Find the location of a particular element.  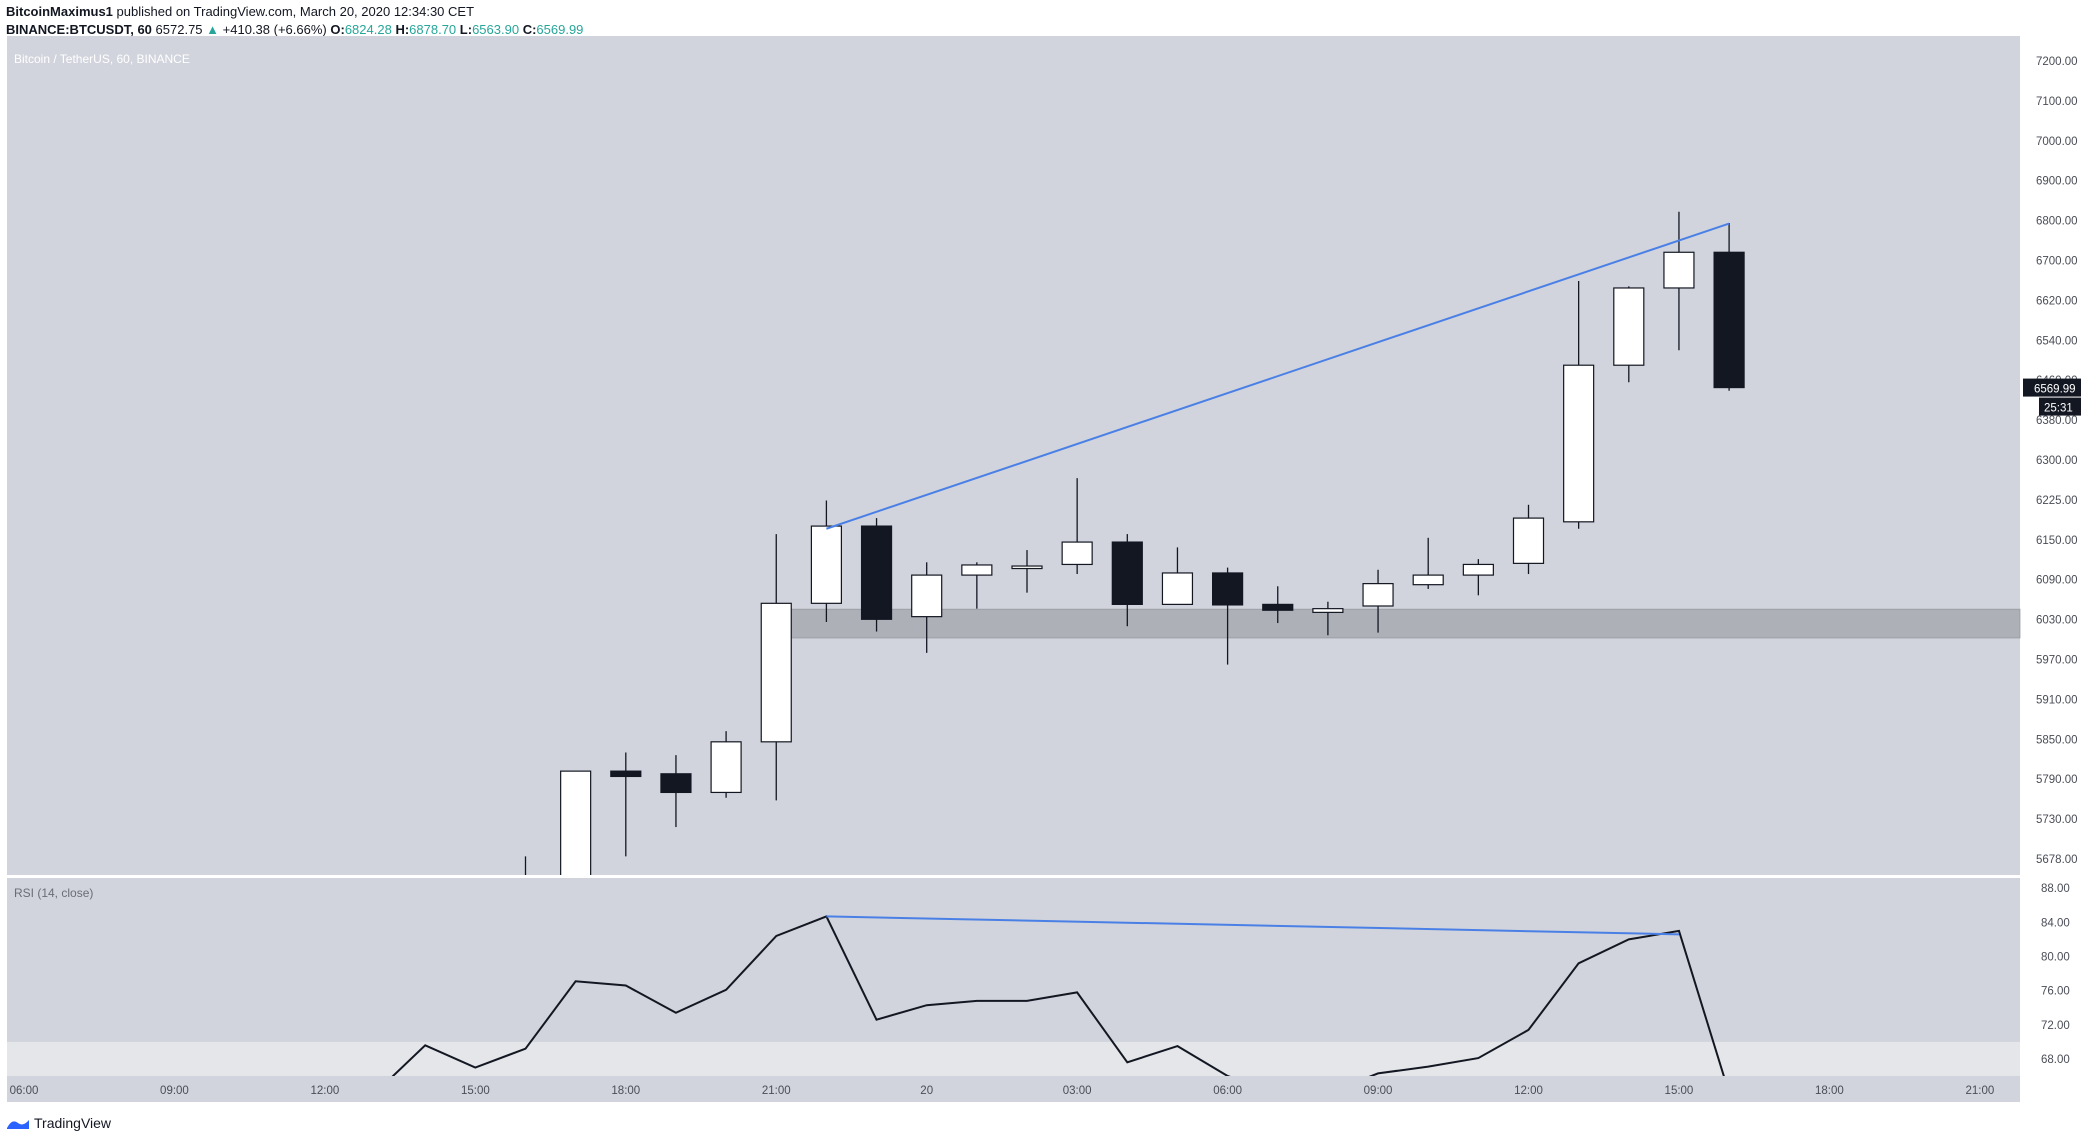

support-zone is located at coordinates (1405, 623).